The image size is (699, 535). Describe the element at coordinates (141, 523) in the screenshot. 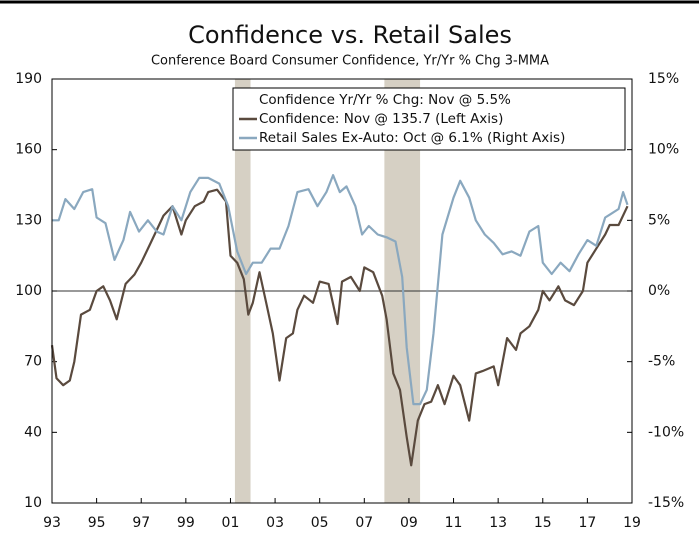

I see `x-tick-label: 97` at that location.